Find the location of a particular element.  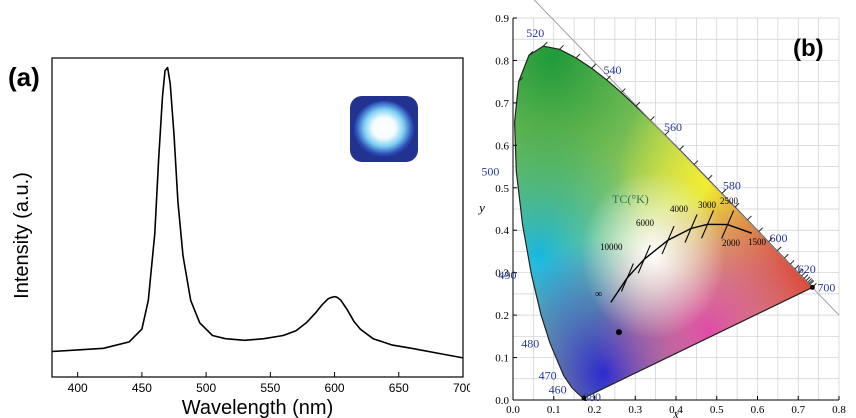

b-y-tick-label-2: 0.2 is located at coordinates (502, 316).